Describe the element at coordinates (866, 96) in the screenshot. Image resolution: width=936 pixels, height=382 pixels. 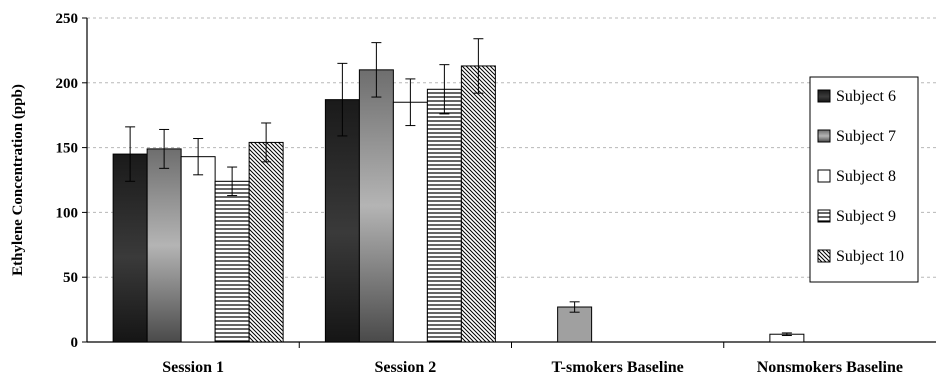
I see `legend-label: Subject 6` at that location.